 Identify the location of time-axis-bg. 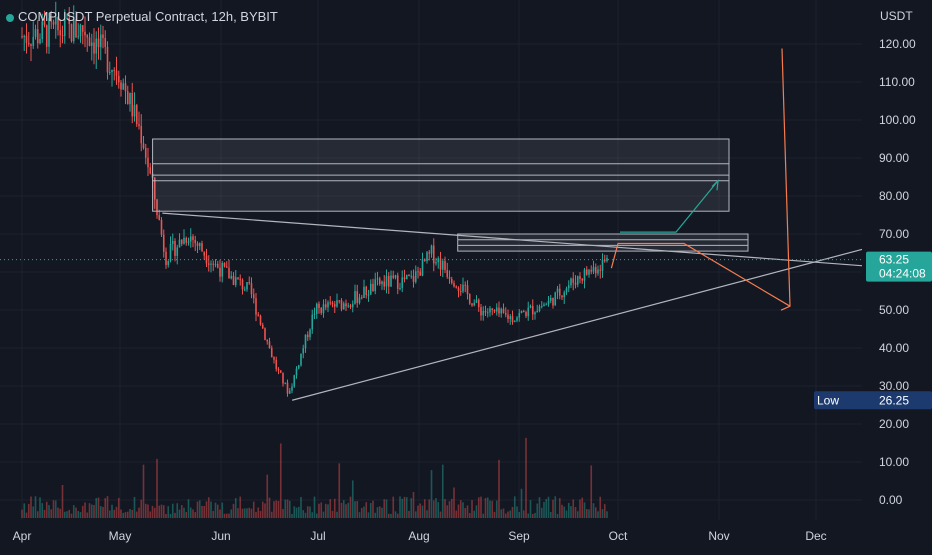
(431, 536).